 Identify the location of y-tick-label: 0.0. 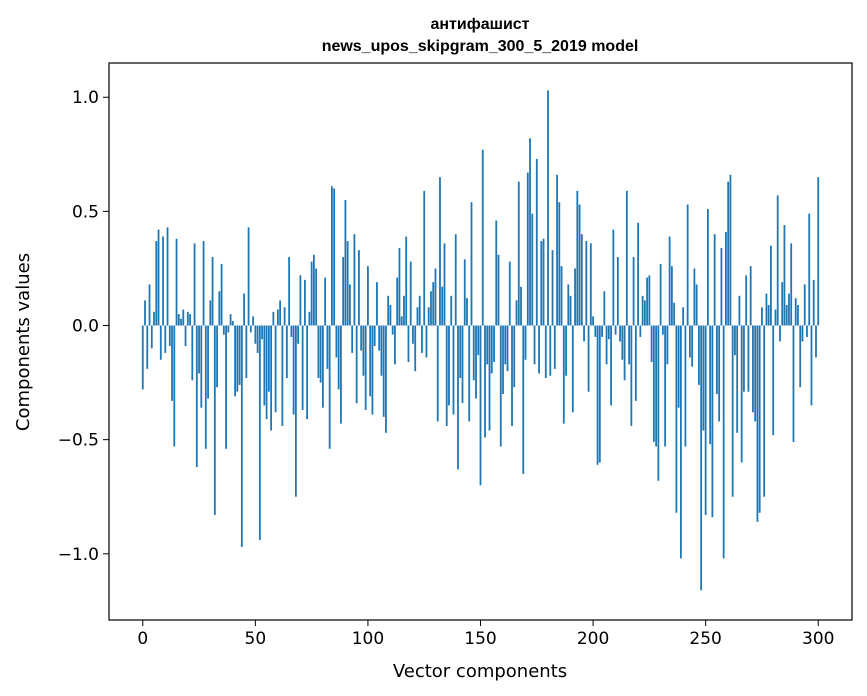
(85, 327).